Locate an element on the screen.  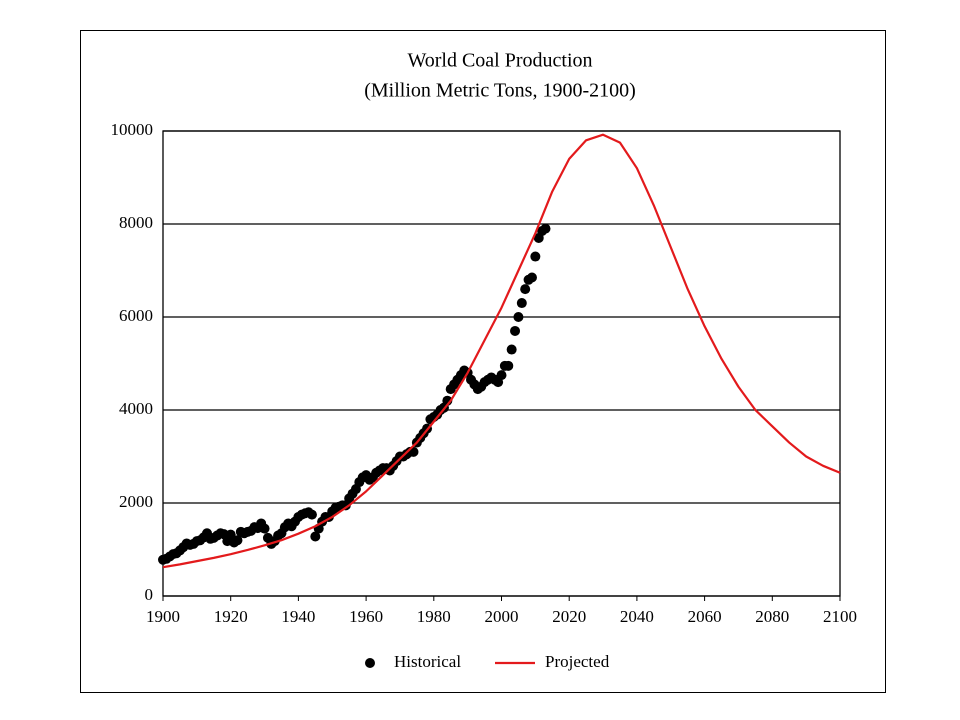
legend-label: Projected is located at coordinates (577, 661).